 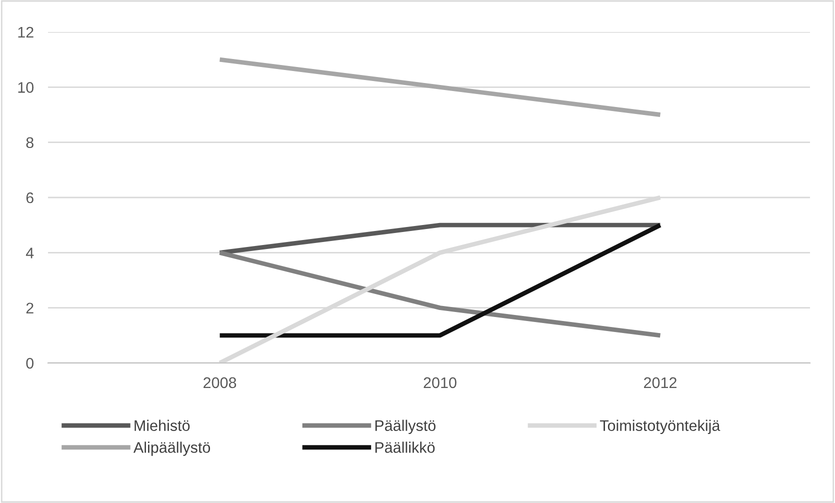 I want to click on y-tick-label: 6, so click(x=30, y=198).